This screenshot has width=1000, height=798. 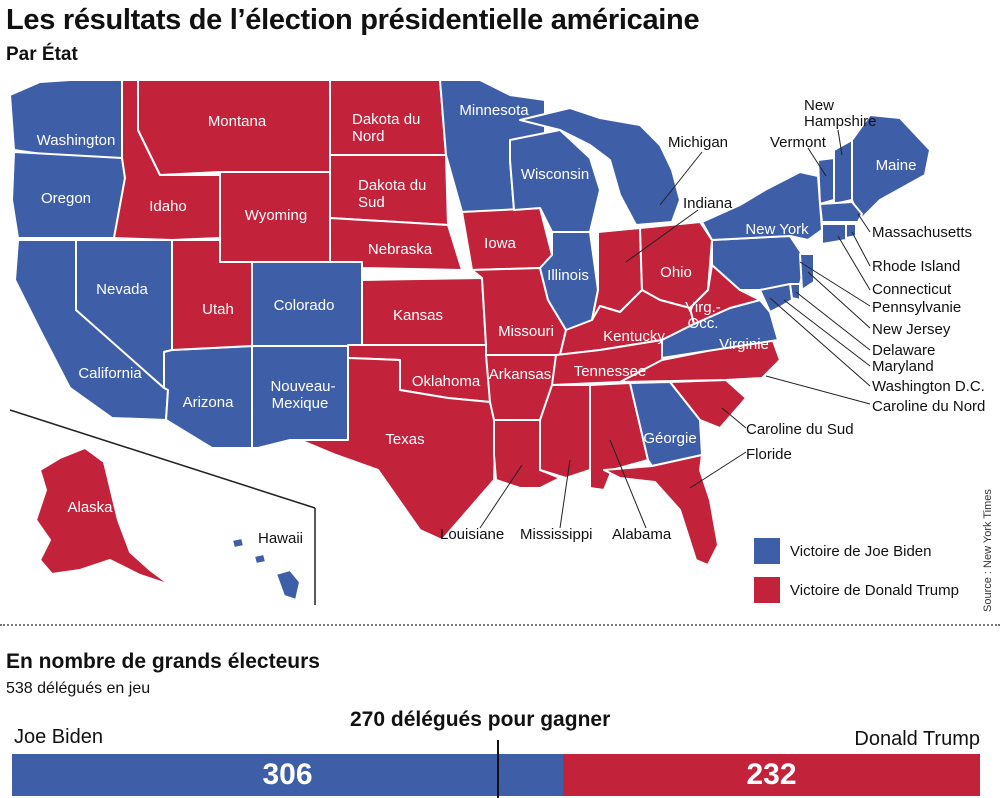 I want to click on label-pennsylvania: Pennsylvanie, so click(x=916, y=307).